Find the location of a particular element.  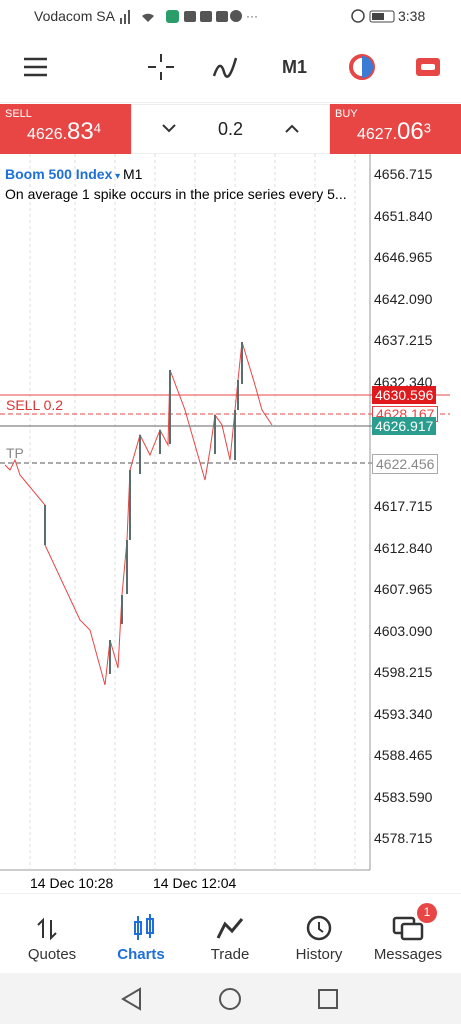

clock: 3:38 is located at coordinates (412, 16).